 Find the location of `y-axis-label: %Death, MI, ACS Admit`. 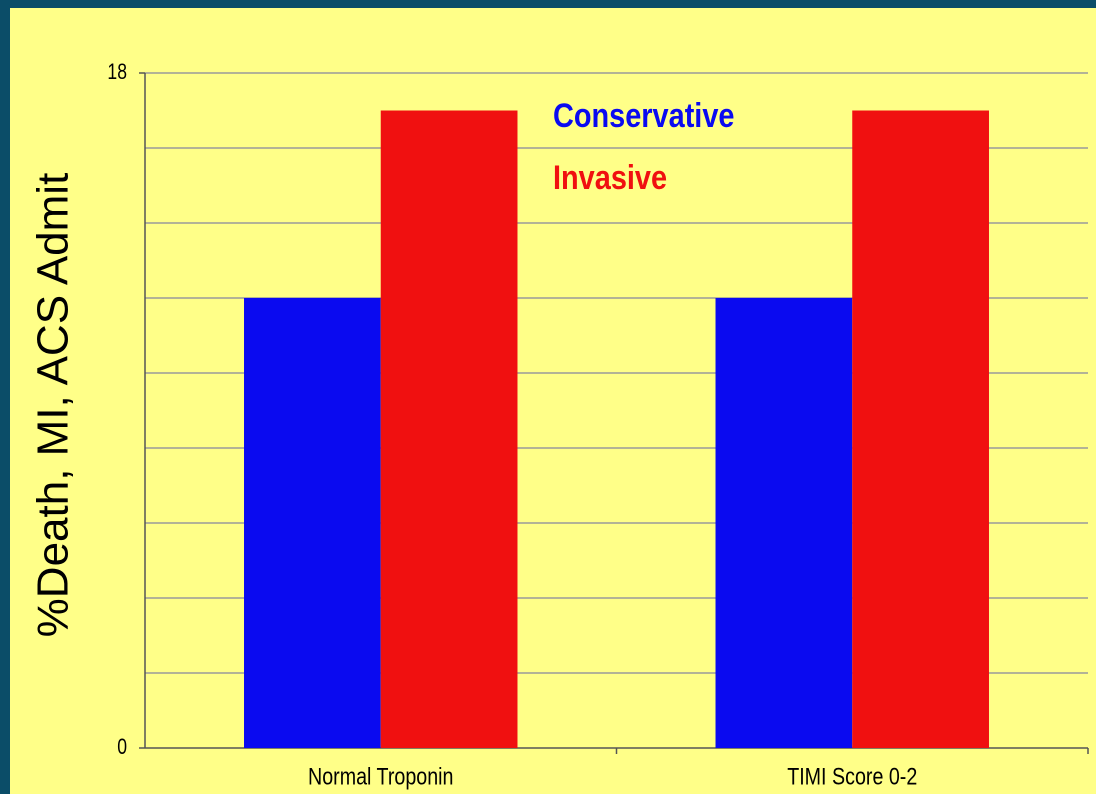

y-axis-label: %Death, MI, ACS Admit is located at coordinates (53, 405).